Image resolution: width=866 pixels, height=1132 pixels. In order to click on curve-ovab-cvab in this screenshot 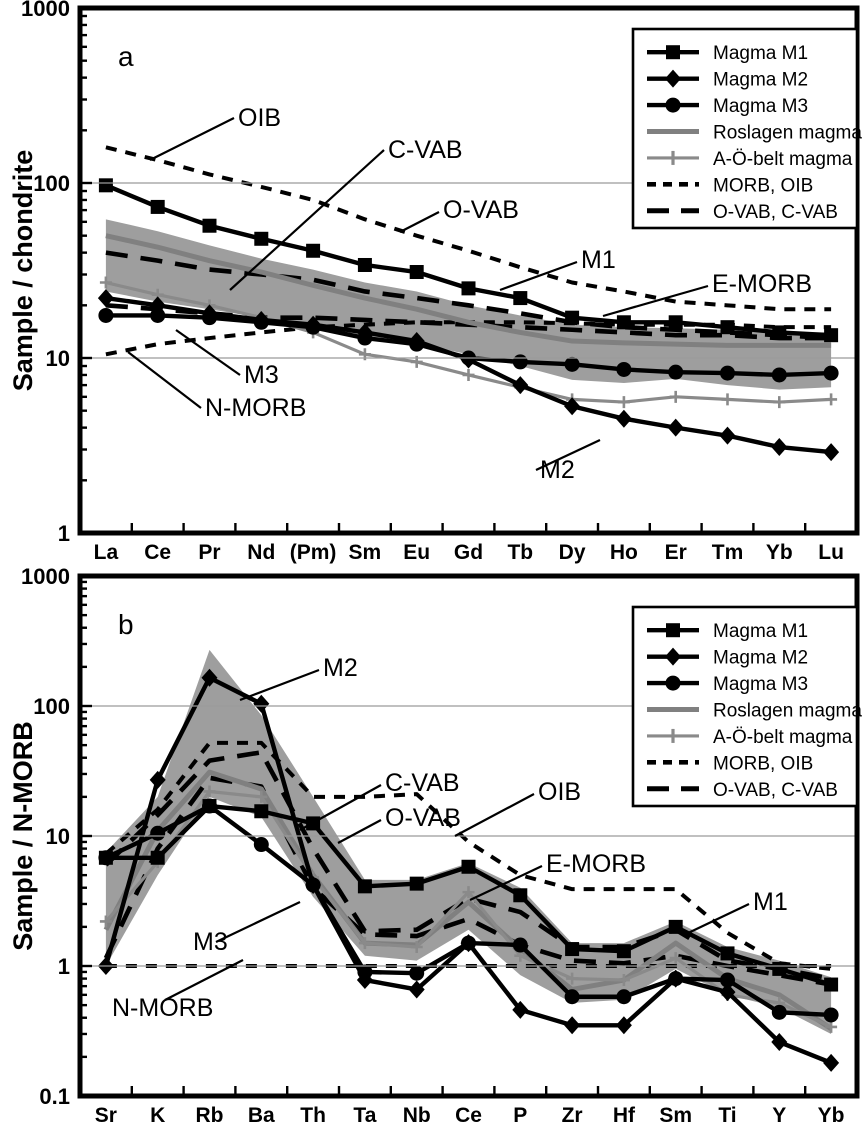, I will do `click(468, 295)`.